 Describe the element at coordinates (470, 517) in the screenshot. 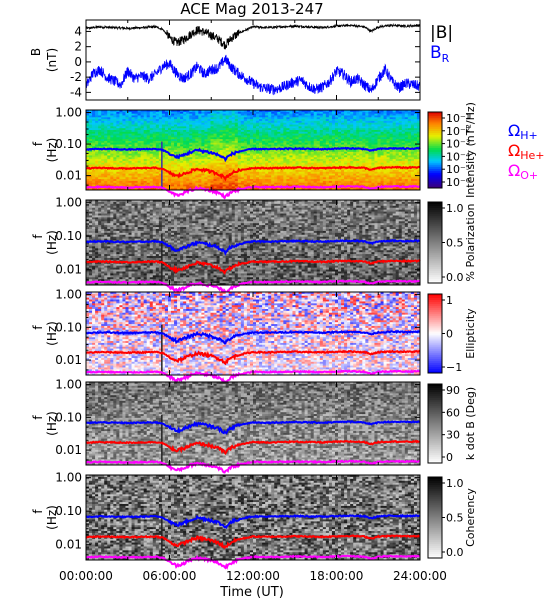

I see `panel-5-colorbar-label: Coherency` at that location.